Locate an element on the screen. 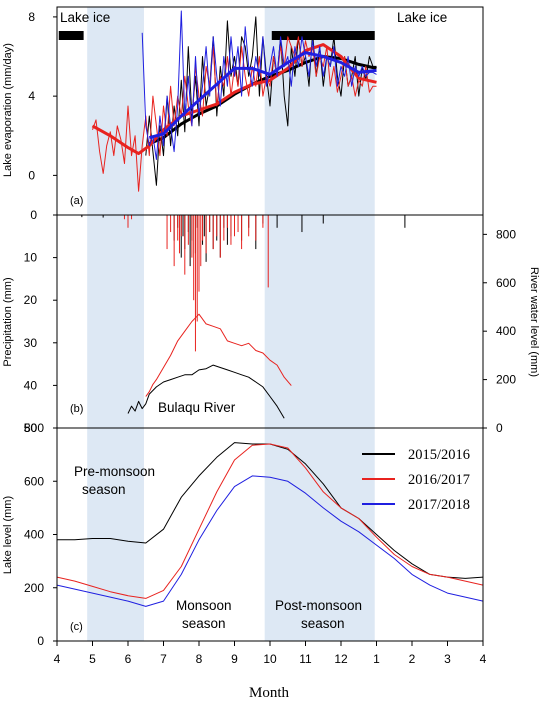 This screenshot has width=542, height=710. y-tick-label: 50 is located at coordinates (31, 428).